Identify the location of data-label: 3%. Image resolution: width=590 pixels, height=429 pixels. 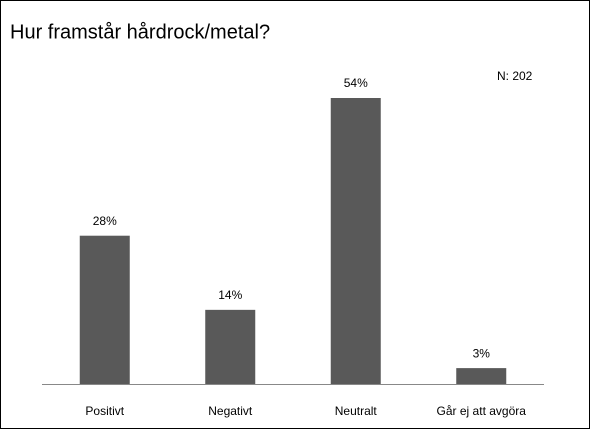
(482, 353).